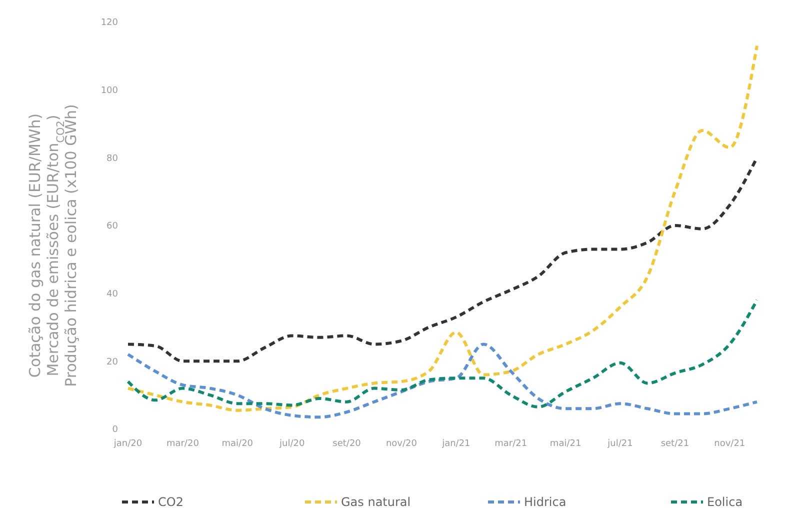 This screenshot has width=795, height=532. I want to click on y-tick-label: 120, so click(109, 23).